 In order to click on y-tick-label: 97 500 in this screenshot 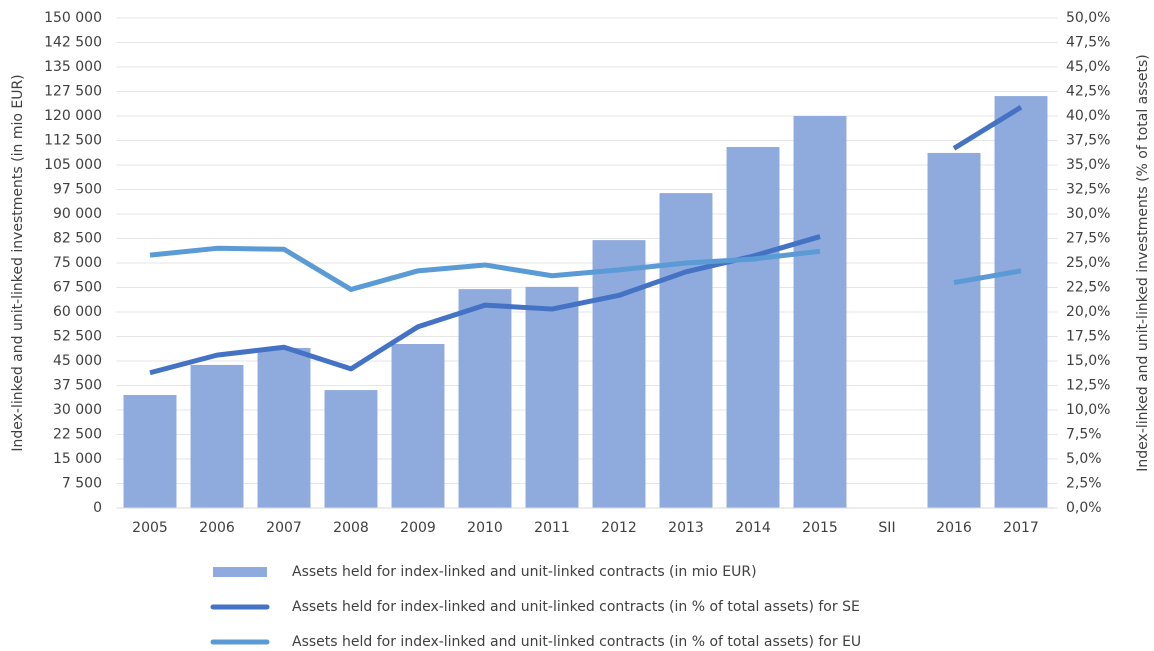, I will do `click(77, 190)`.